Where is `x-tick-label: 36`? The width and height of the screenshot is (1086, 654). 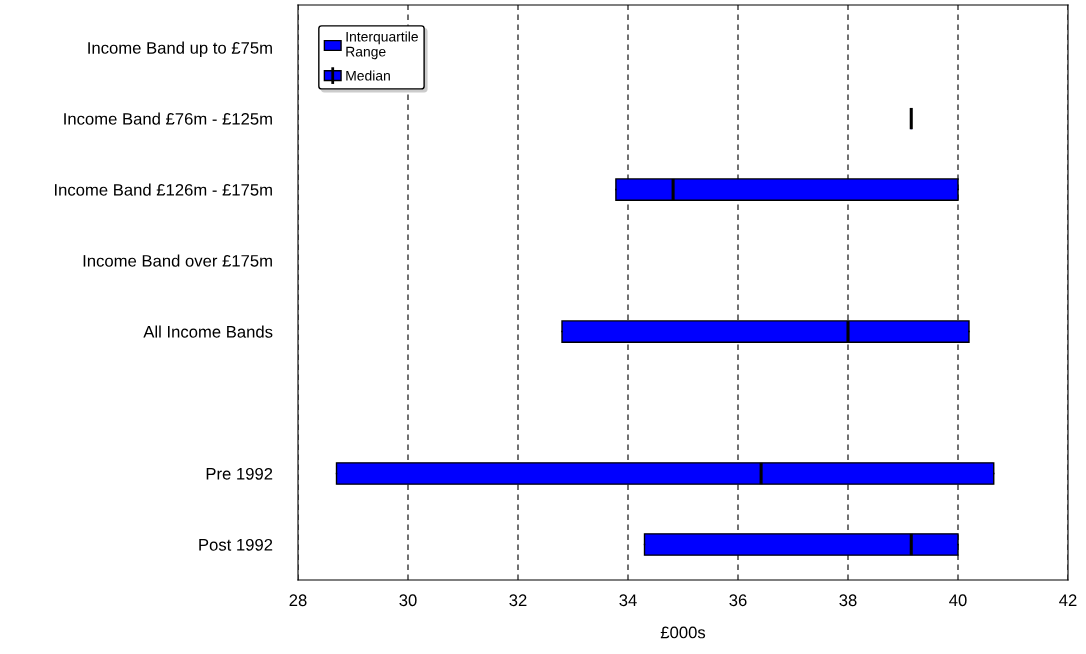
x-tick-label: 36 is located at coordinates (738, 600).